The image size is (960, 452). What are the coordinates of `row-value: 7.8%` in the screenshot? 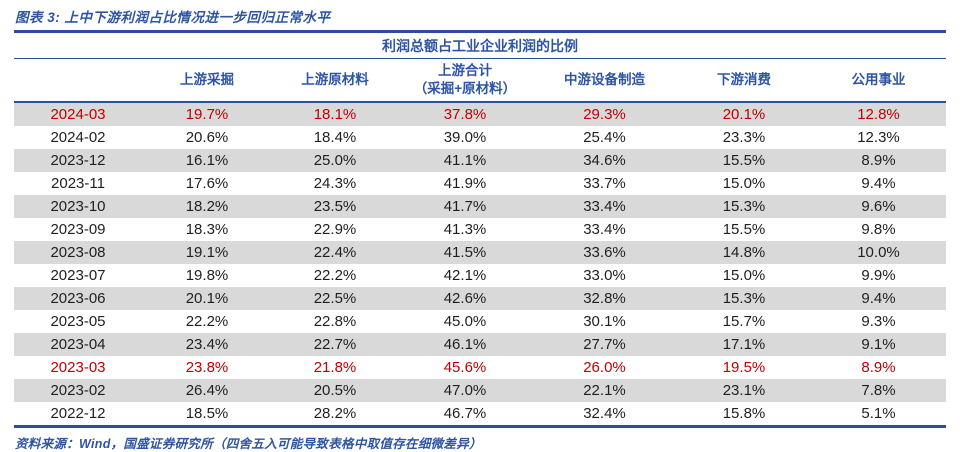 It's located at (878, 390).